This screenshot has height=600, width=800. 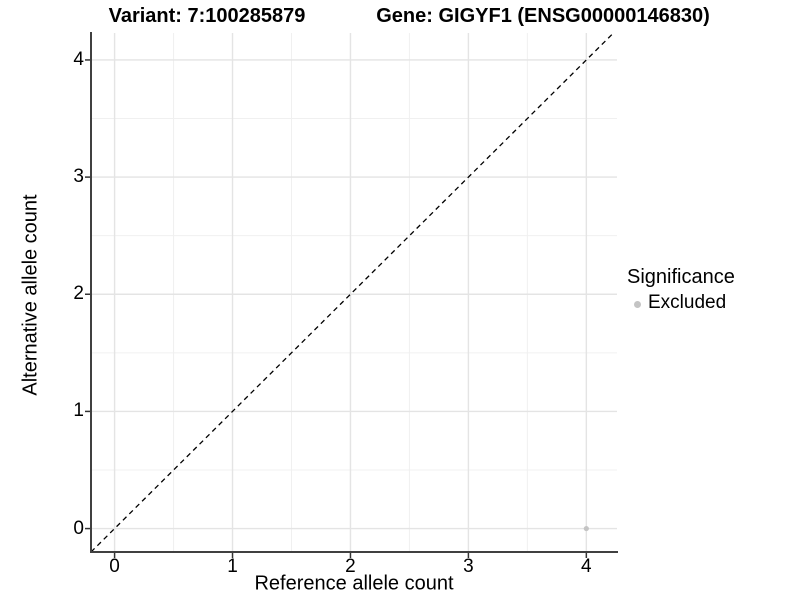 I want to click on x-tick-label: 1, so click(x=232, y=566).